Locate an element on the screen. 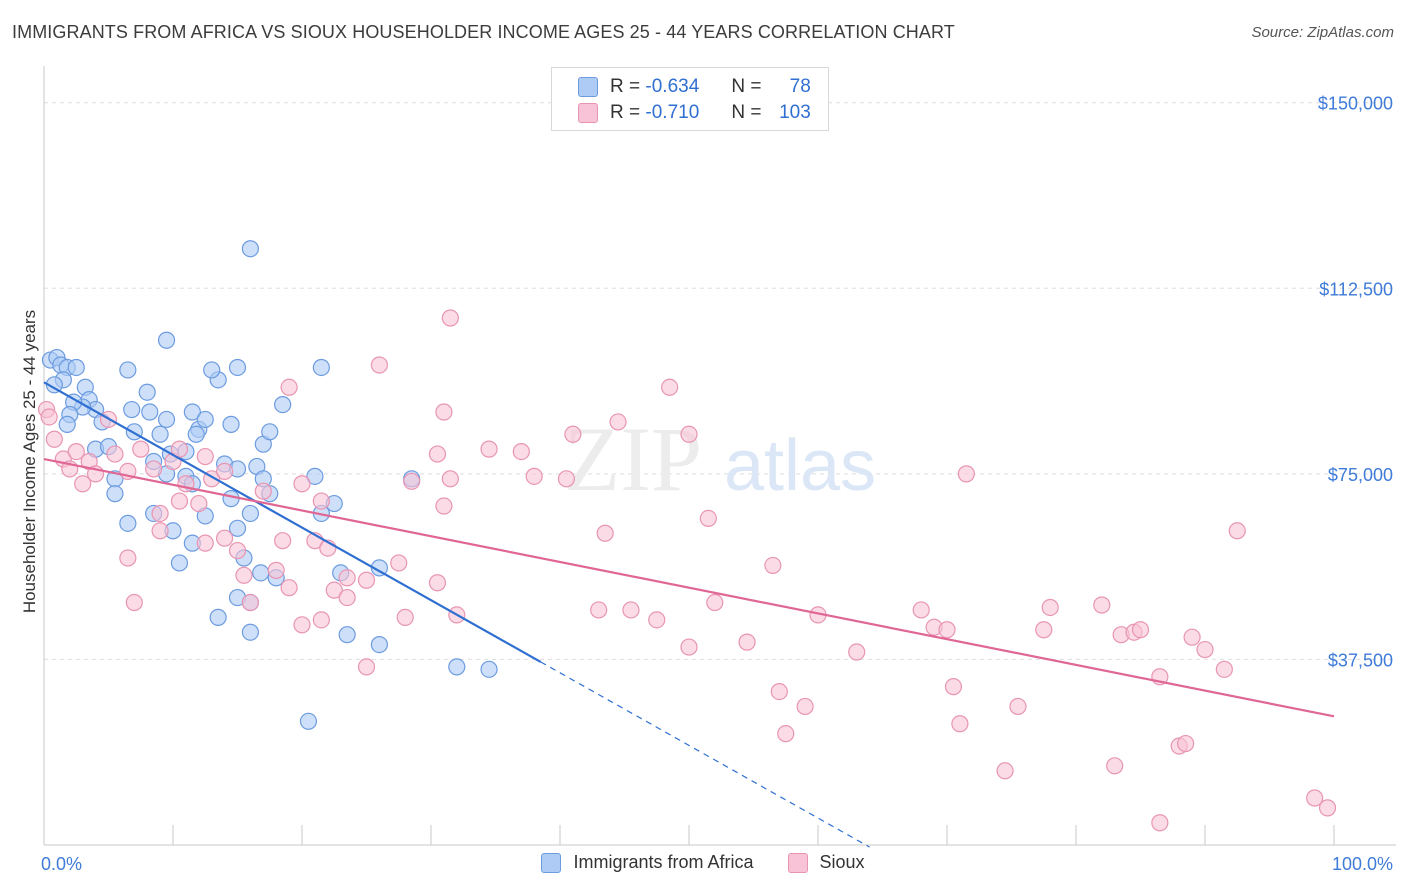 Image resolution: width=1406 pixels, height=892 pixels. x-tick-label: 0.0% is located at coordinates (61, 864).